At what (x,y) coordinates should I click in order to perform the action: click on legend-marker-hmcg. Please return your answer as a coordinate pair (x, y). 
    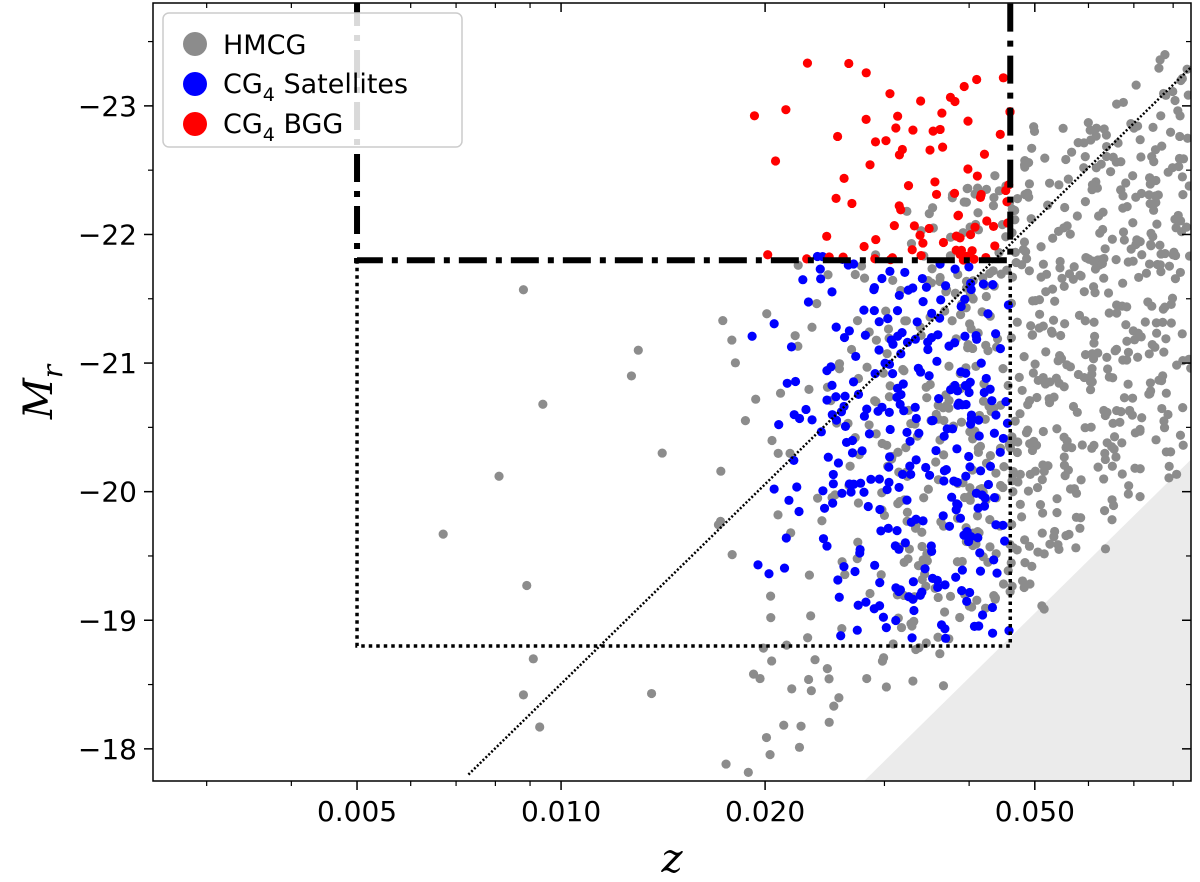
    Looking at the image, I should click on (195, 44).